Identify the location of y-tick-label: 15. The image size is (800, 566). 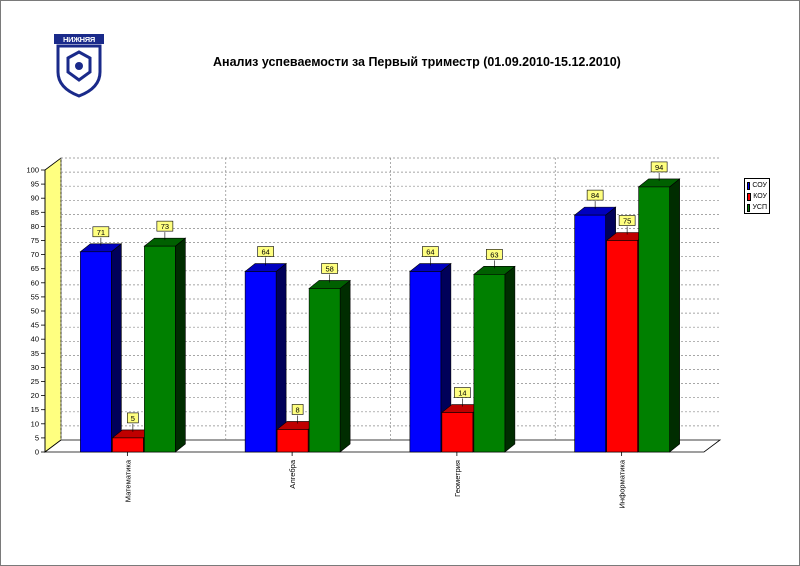
(35, 409).